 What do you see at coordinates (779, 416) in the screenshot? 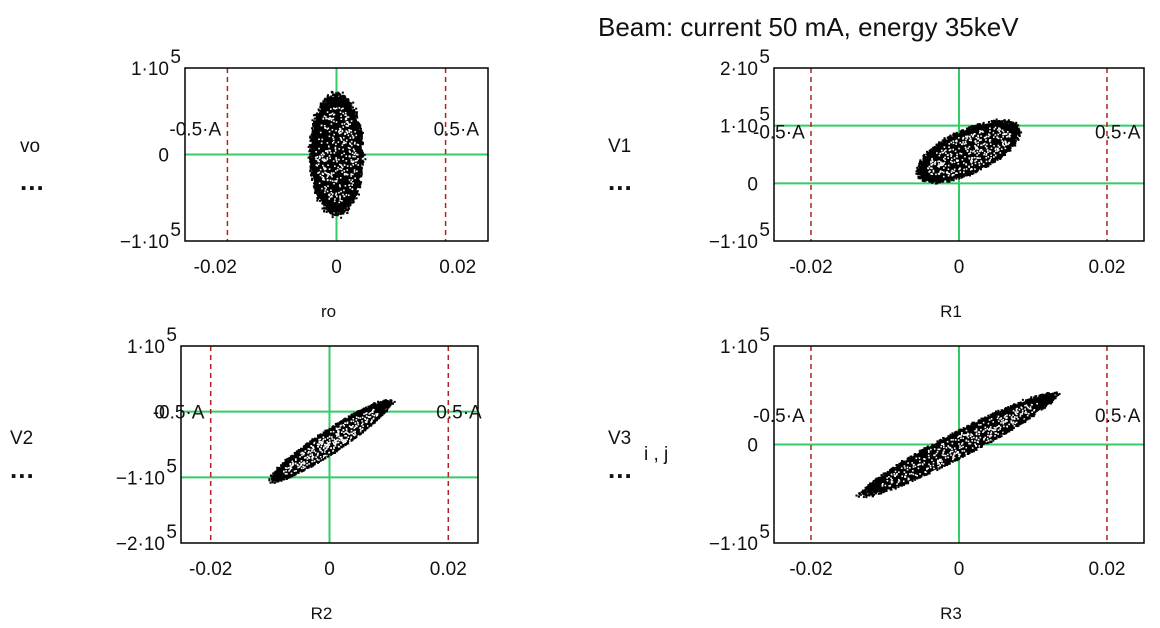
I see `marker-label: -0.5·A` at bounding box center [779, 416].